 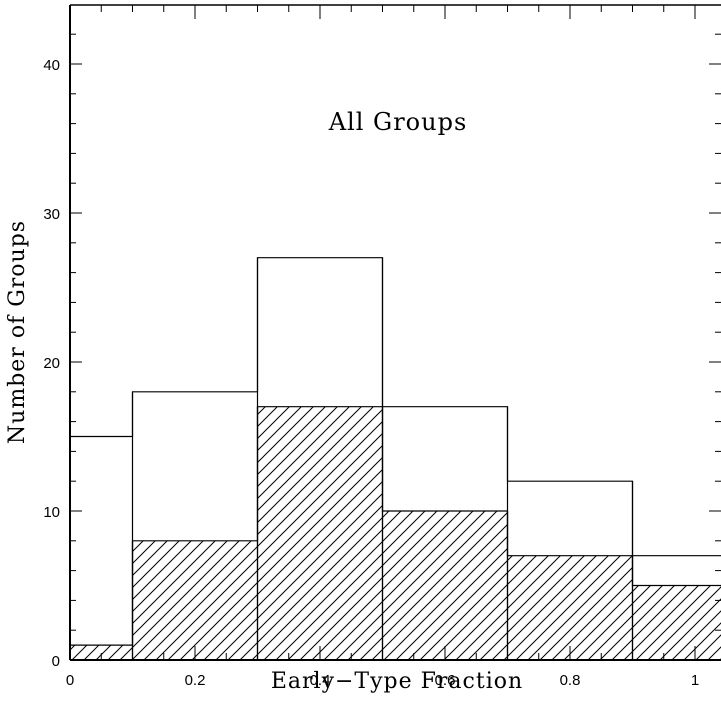 I want to click on y-tick-label: 30, so click(x=51, y=214).